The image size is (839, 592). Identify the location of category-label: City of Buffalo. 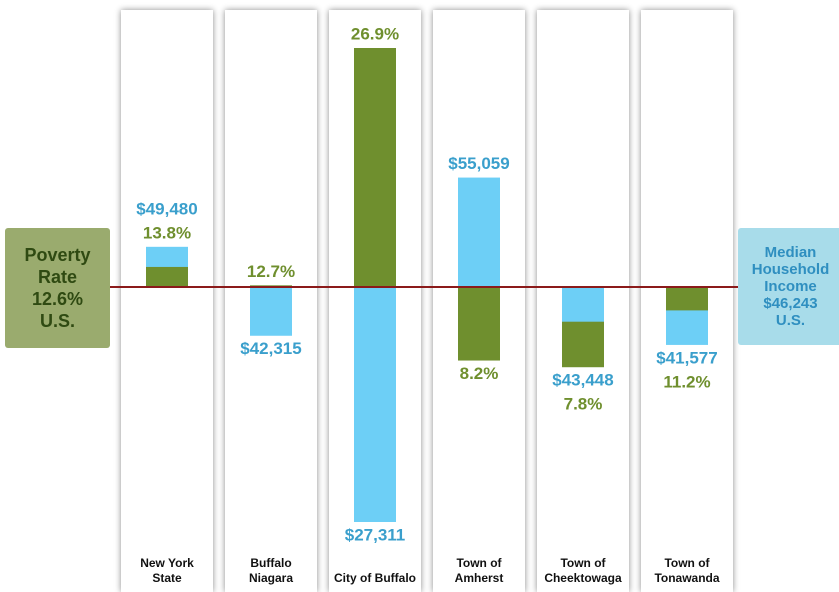
(375, 578).